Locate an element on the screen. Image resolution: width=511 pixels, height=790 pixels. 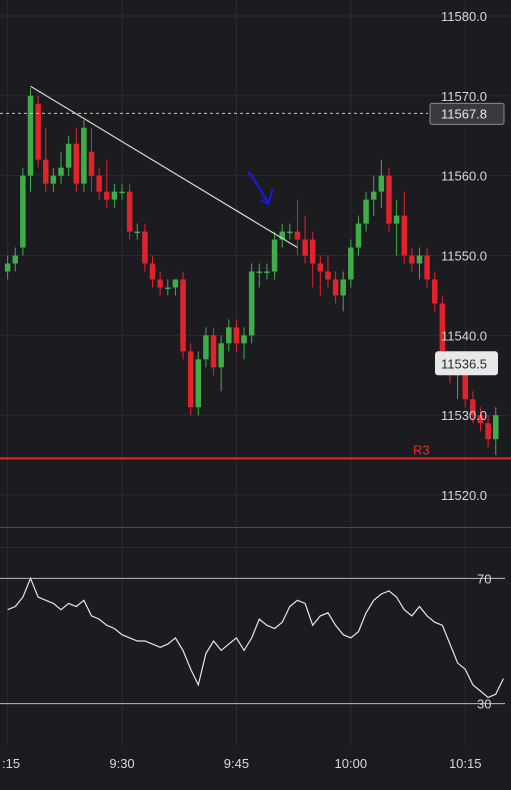
arrow-shaft is located at coordinates (258, 188).